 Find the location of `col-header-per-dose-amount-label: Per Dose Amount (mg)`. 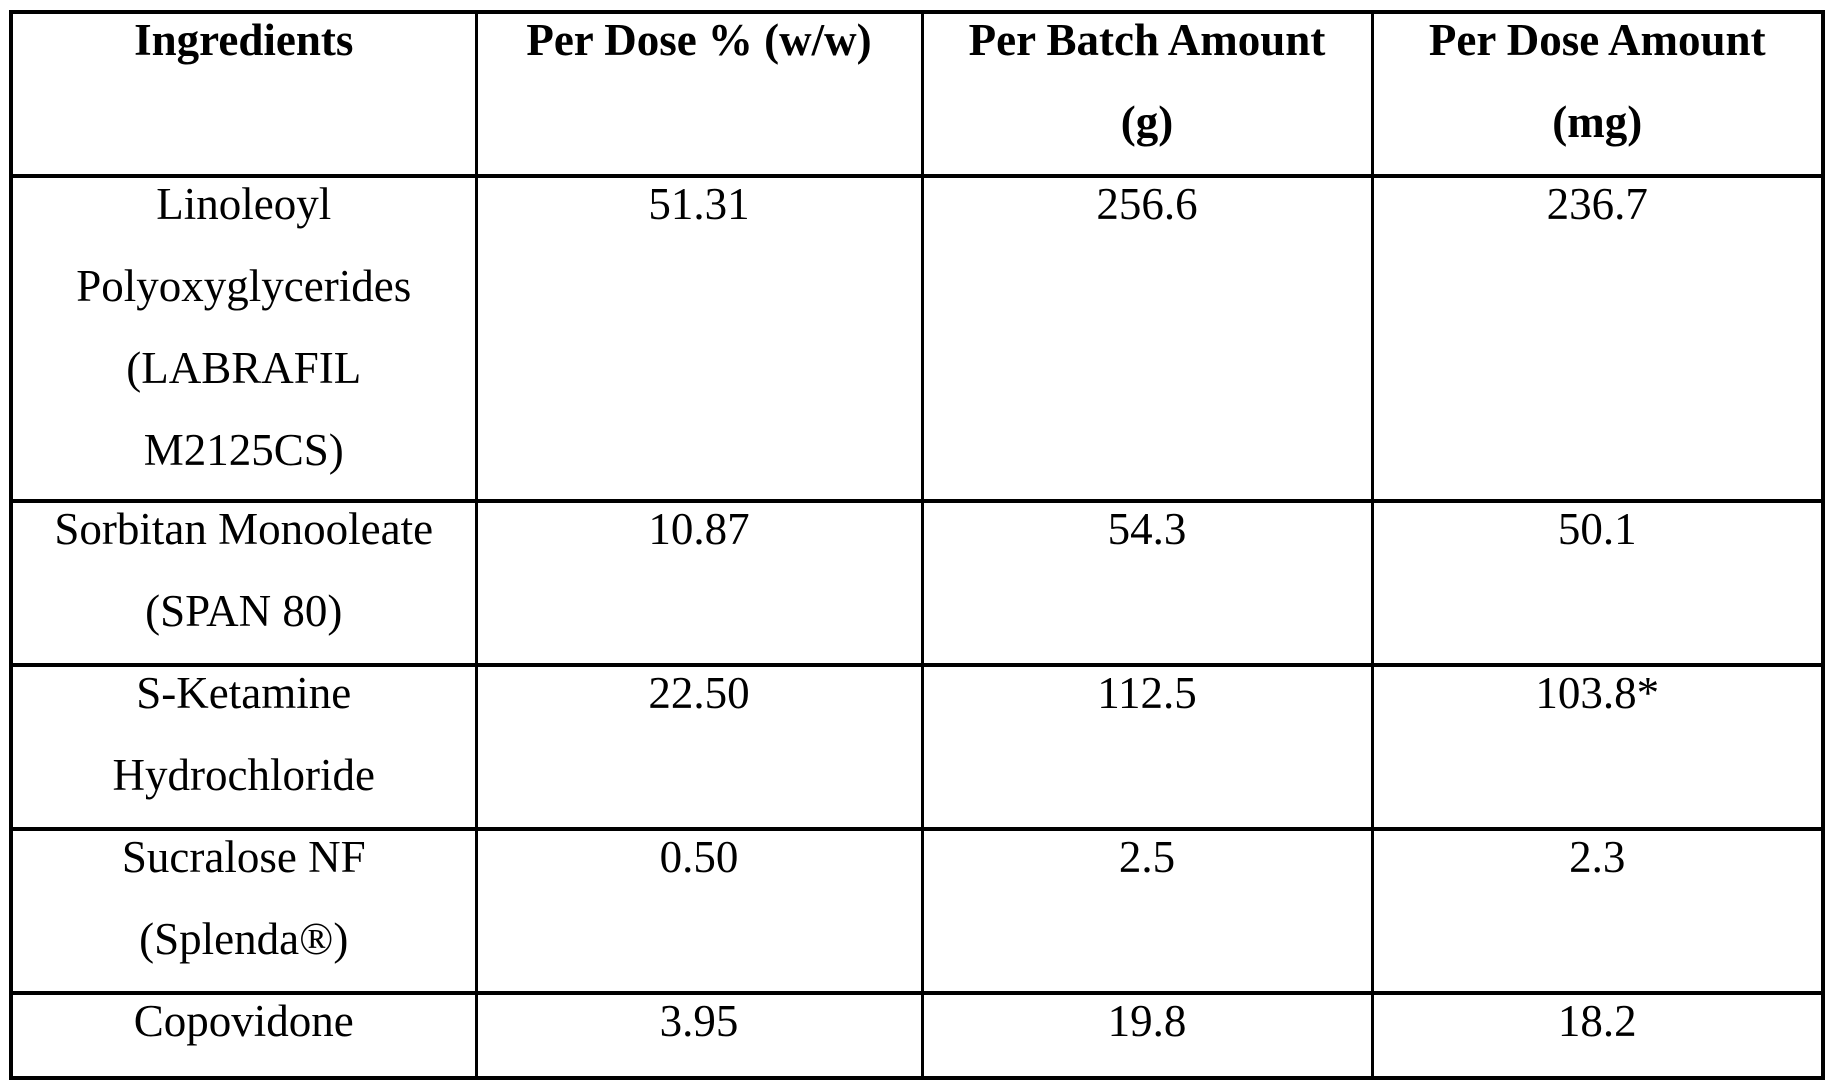

col-header-per-dose-amount-label: Per Dose Amount (mg) is located at coordinates (1597, 81).